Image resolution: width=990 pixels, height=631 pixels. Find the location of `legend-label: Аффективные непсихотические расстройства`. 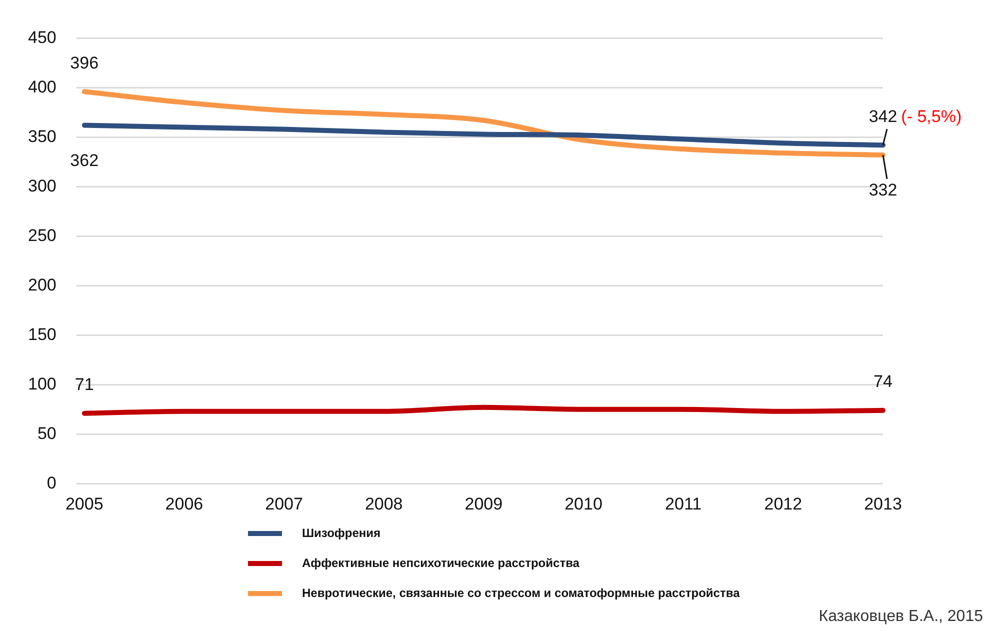

legend-label: Аффективные непсихотические расстройства is located at coordinates (441, 563).